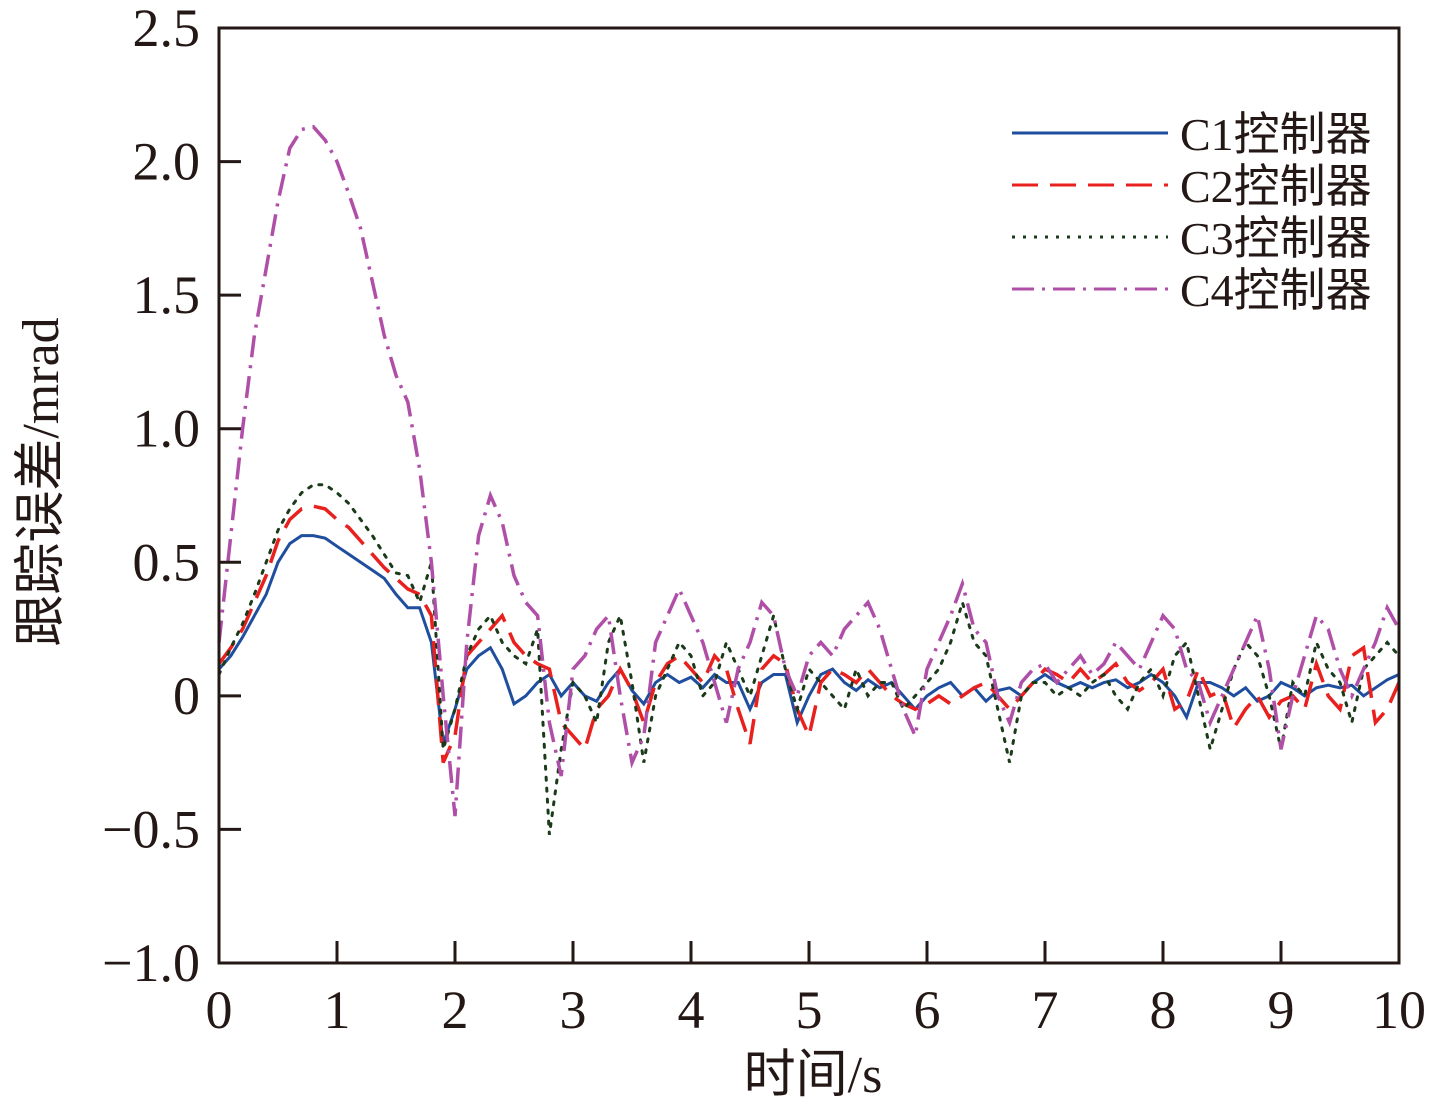  What do you see at coordinates (167, 29) in the screenshot?
I see `y-tick-label: 2.5` at bounding box center [167, 29].